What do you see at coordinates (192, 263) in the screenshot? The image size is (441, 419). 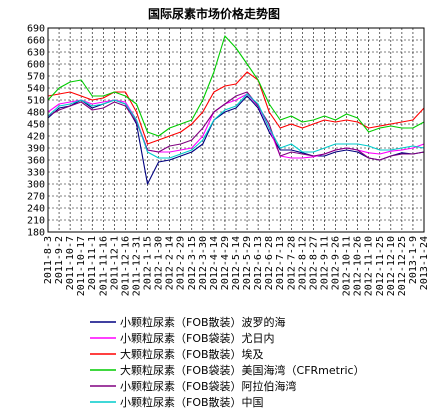 I see `x-tick-label: 2012-3-15` at bounding box center [192, 263].